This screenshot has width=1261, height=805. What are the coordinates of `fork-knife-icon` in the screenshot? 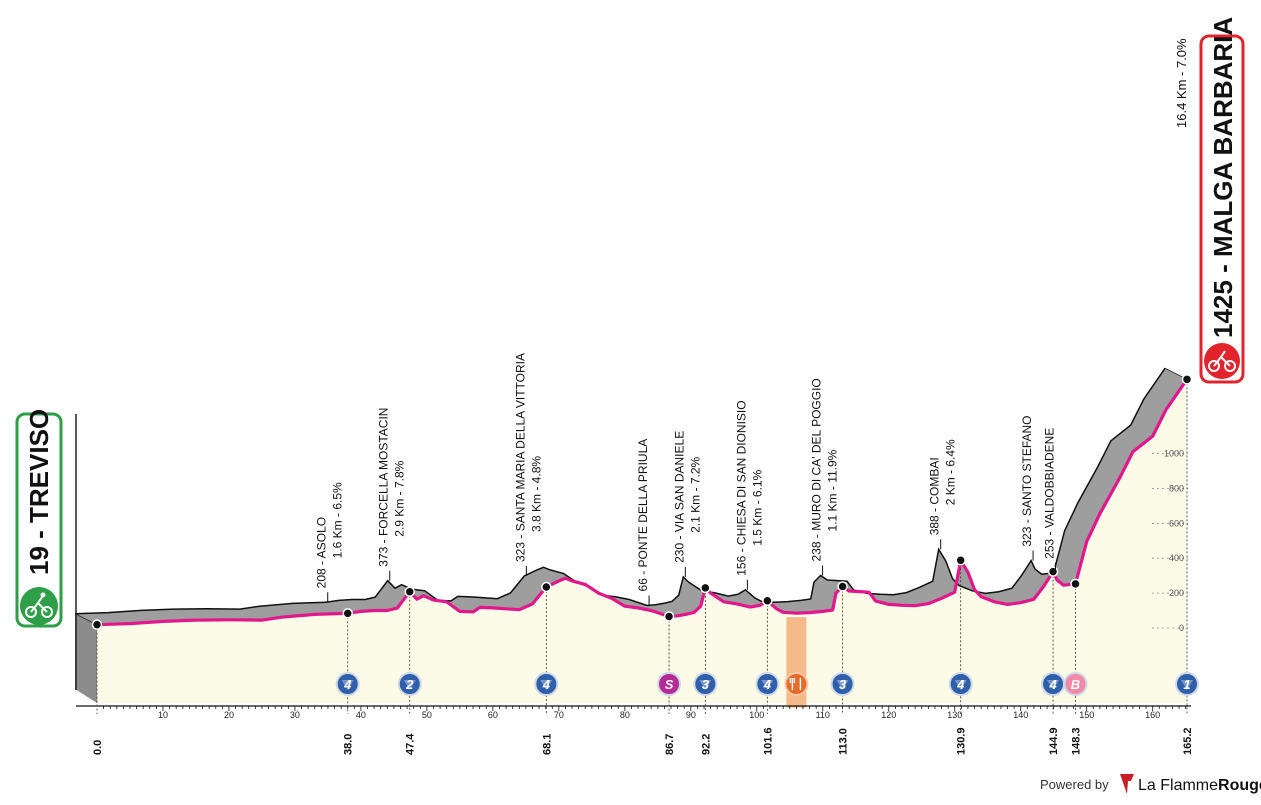 It's located at (796, 684).